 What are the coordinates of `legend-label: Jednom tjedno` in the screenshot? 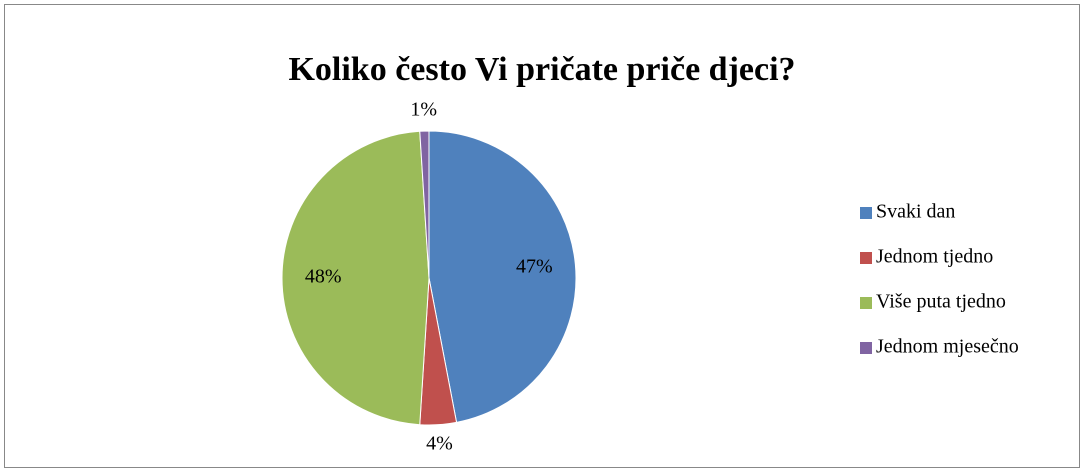 It's located at (934, 257).